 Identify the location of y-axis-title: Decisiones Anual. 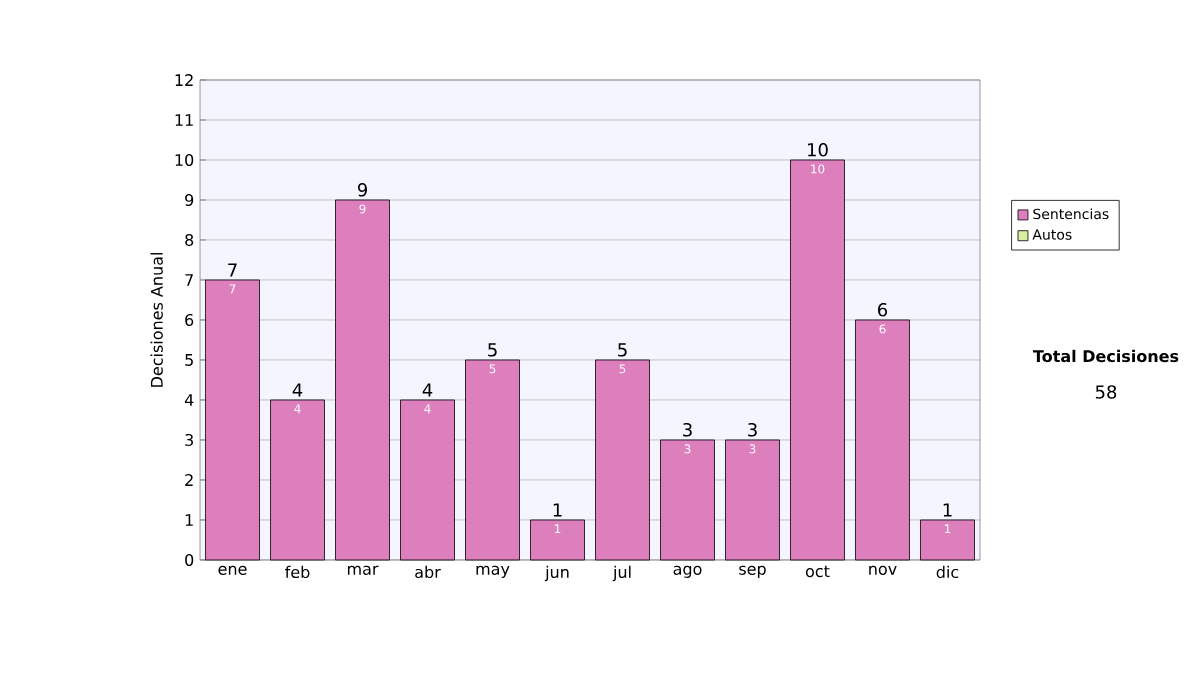
(156, 320).